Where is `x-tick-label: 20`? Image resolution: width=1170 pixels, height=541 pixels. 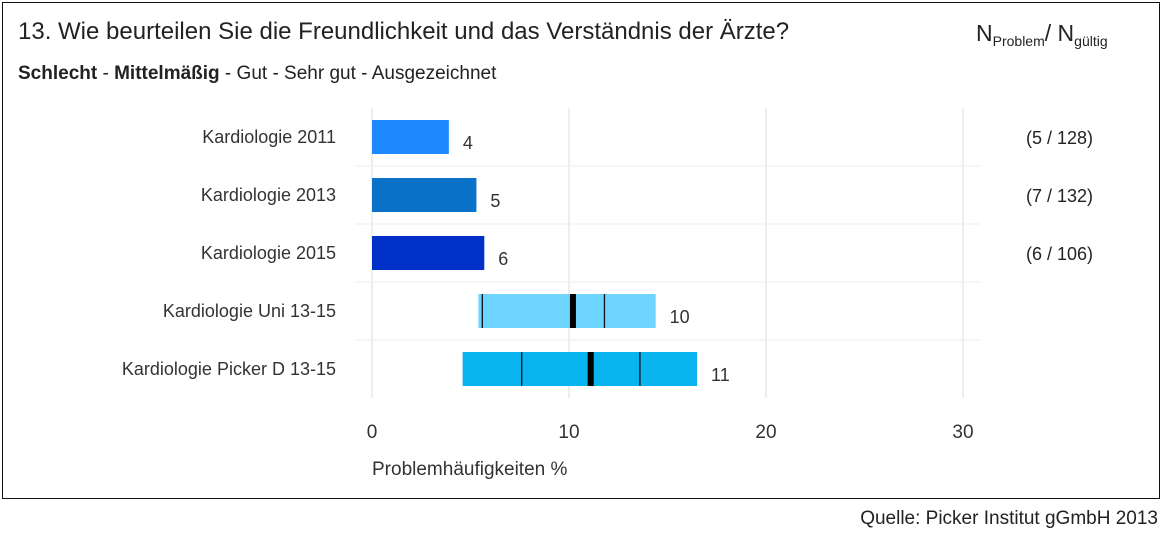 x-tick-label: 20 is located at coordinates (765, 432).